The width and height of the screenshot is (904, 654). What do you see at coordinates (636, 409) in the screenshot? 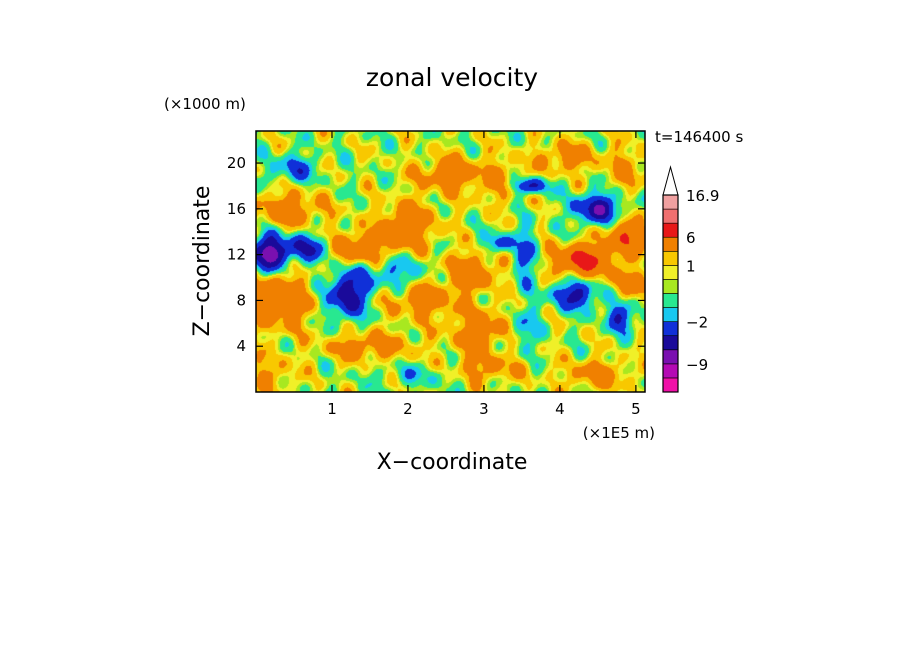
I see `x-tick-label: 5` at bounding box center [636, 409].